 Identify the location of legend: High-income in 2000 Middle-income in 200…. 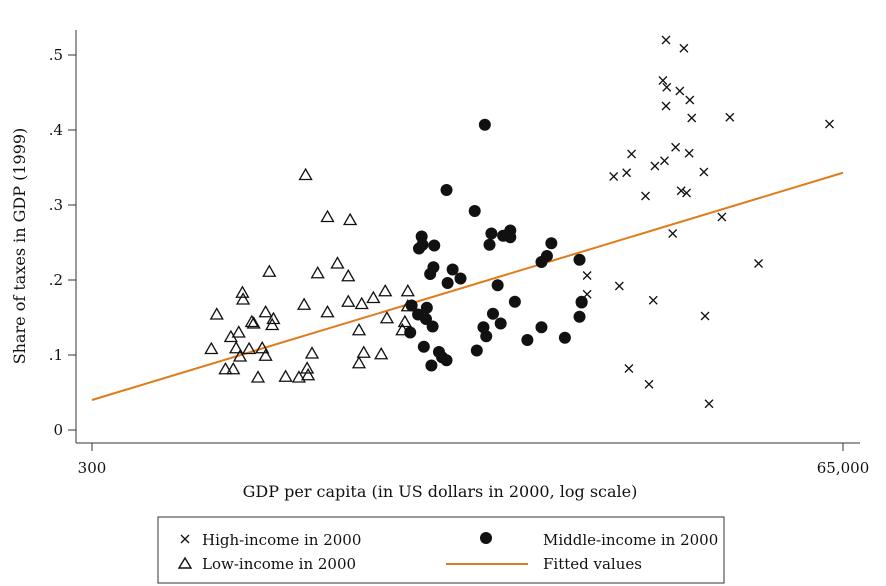
(441, 550).